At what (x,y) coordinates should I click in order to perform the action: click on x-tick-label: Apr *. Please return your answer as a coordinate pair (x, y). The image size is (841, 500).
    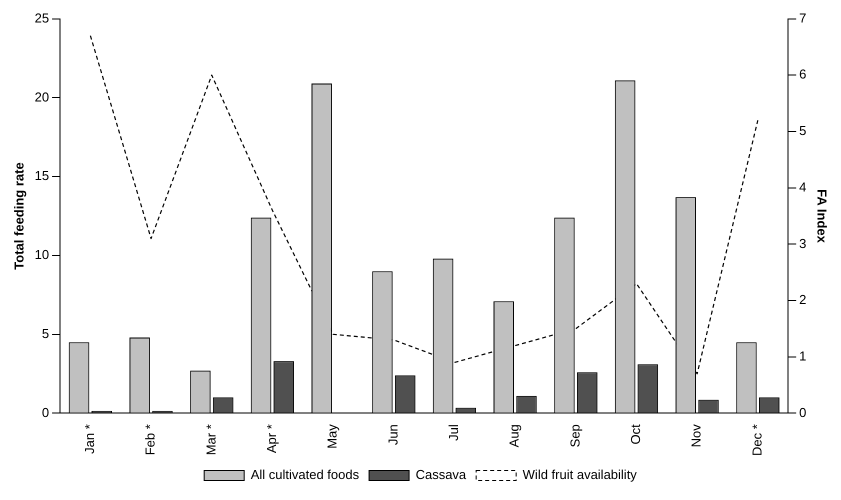
    Looking at the image, I should click on (272, 439).